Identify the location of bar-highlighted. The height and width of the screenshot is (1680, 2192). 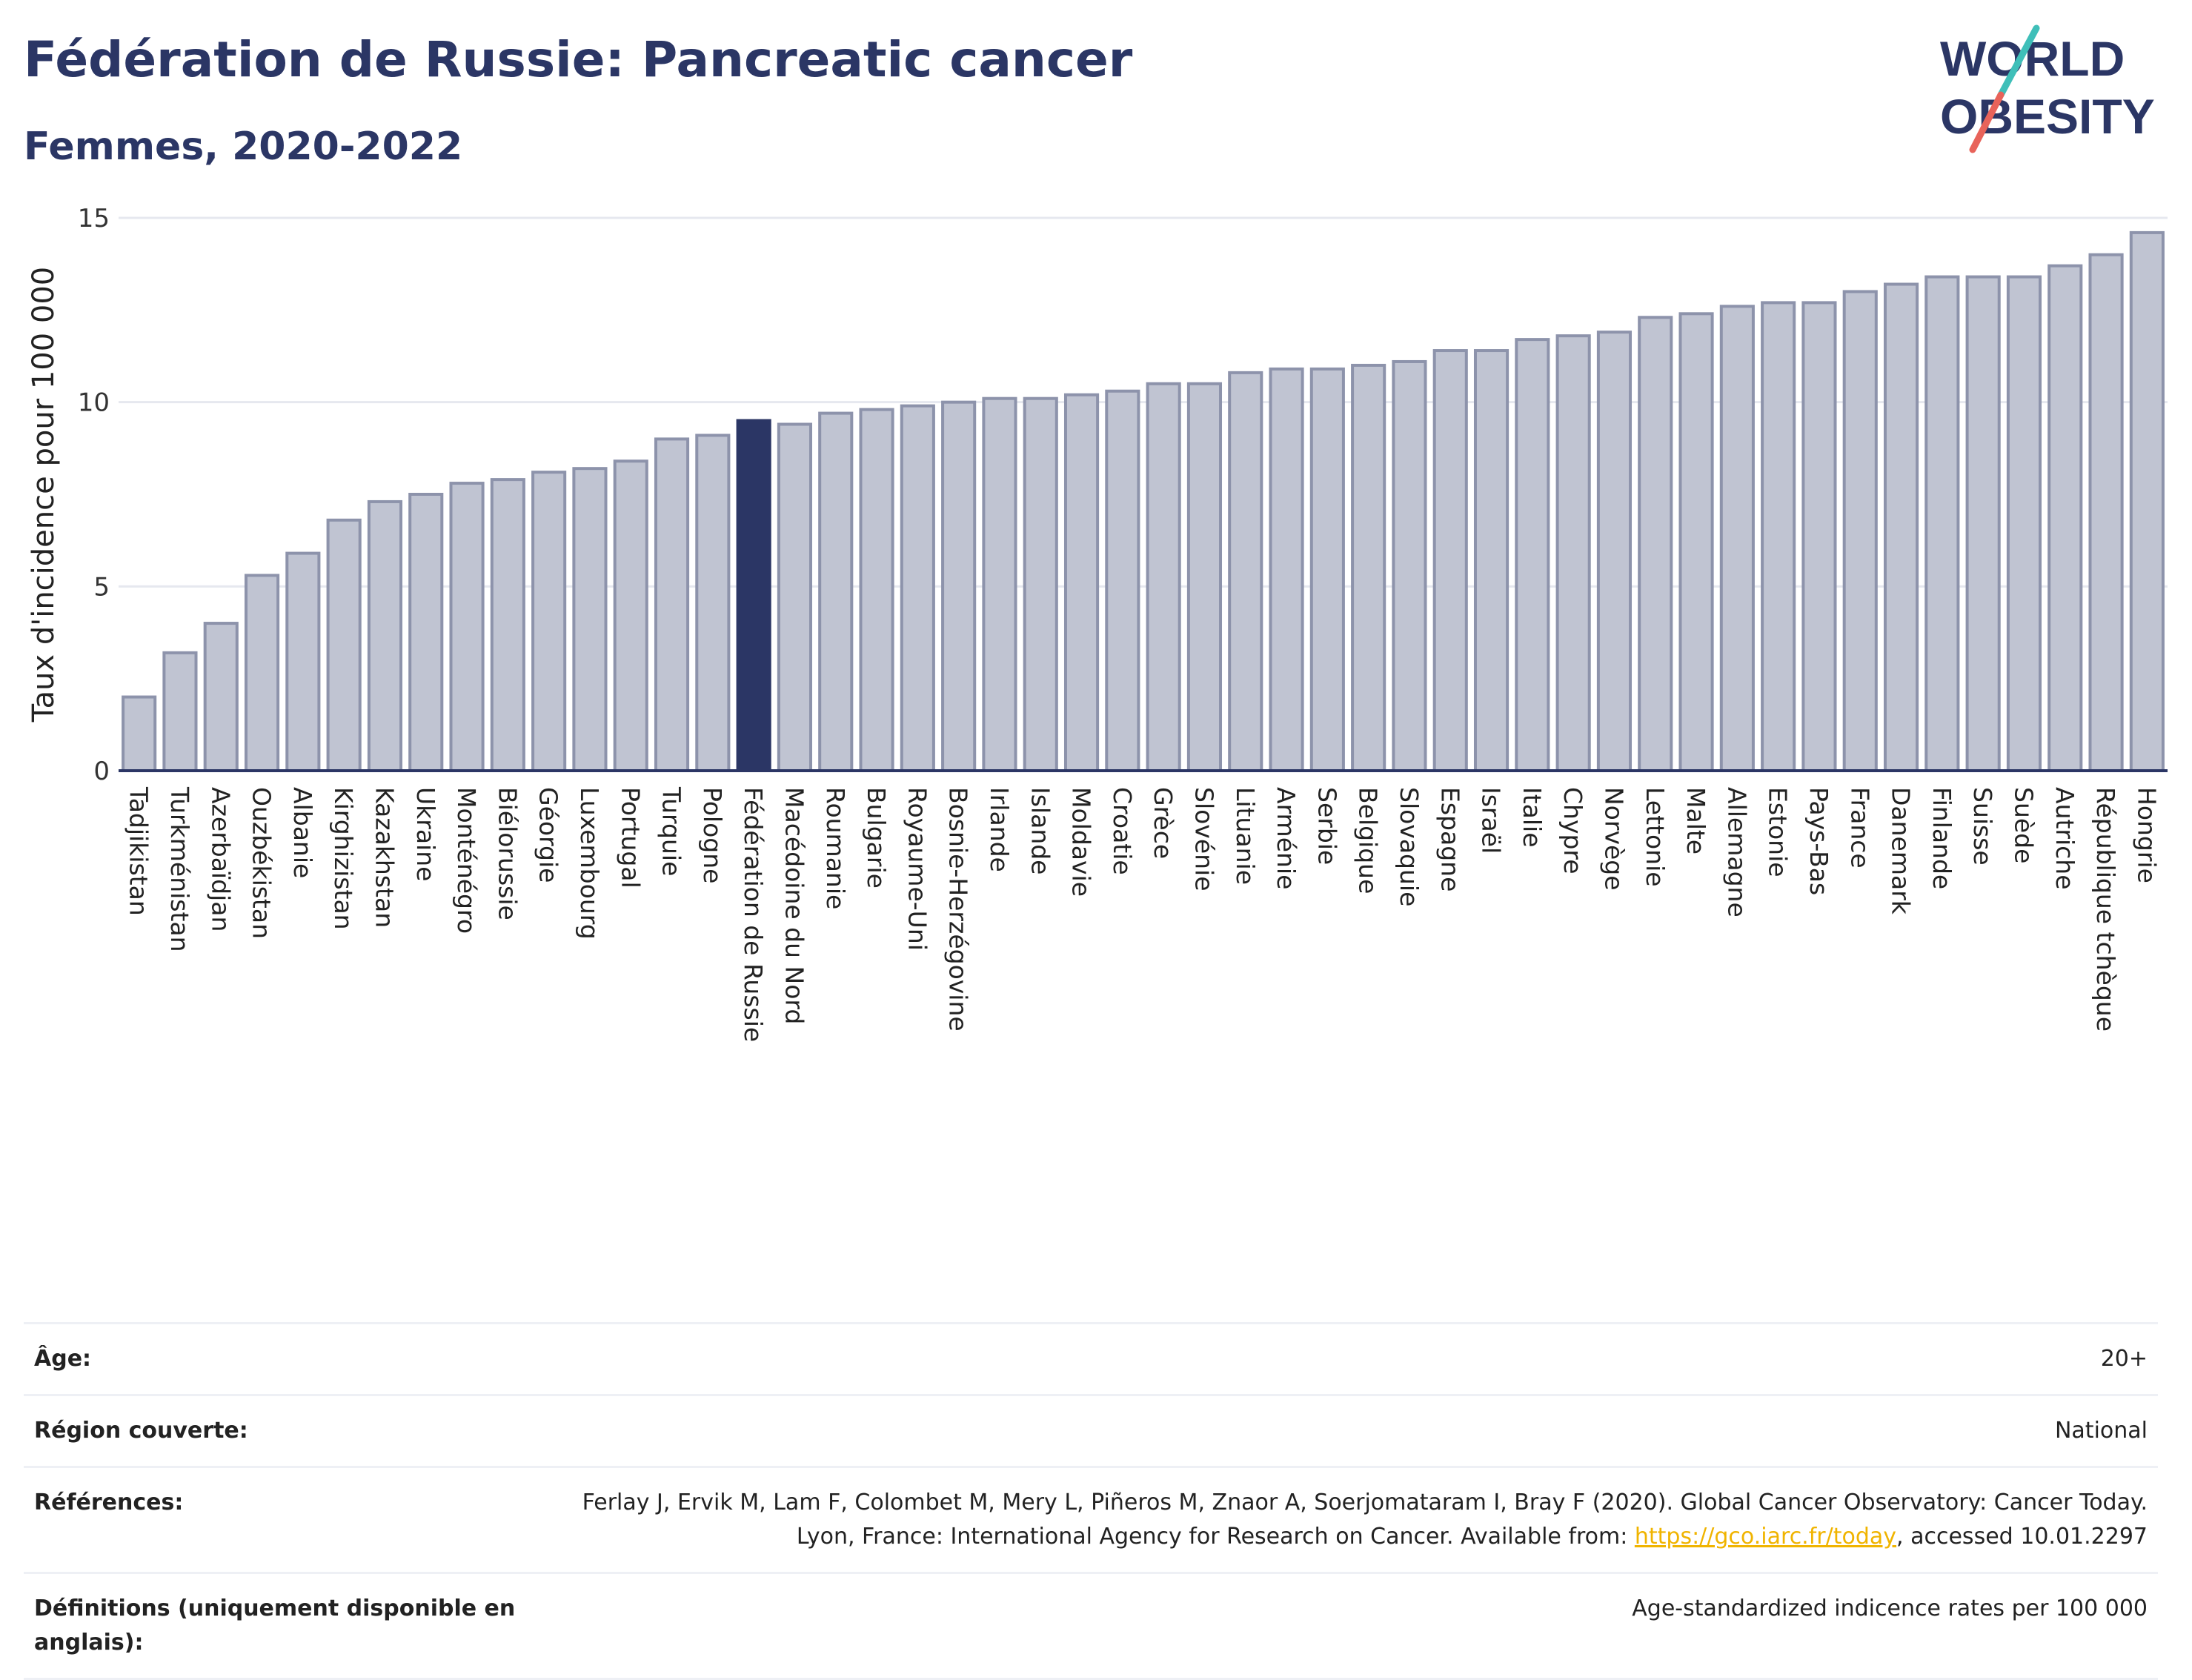
(753, 596).